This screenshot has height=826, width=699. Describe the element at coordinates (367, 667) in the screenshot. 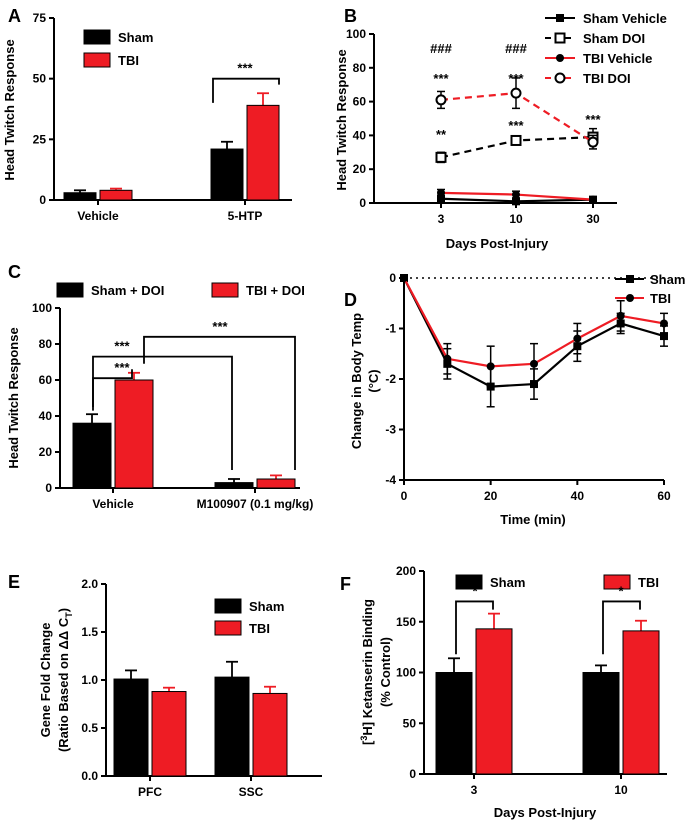

I see `y-axis-title-post: H] Ketanserin Binding` at that location.